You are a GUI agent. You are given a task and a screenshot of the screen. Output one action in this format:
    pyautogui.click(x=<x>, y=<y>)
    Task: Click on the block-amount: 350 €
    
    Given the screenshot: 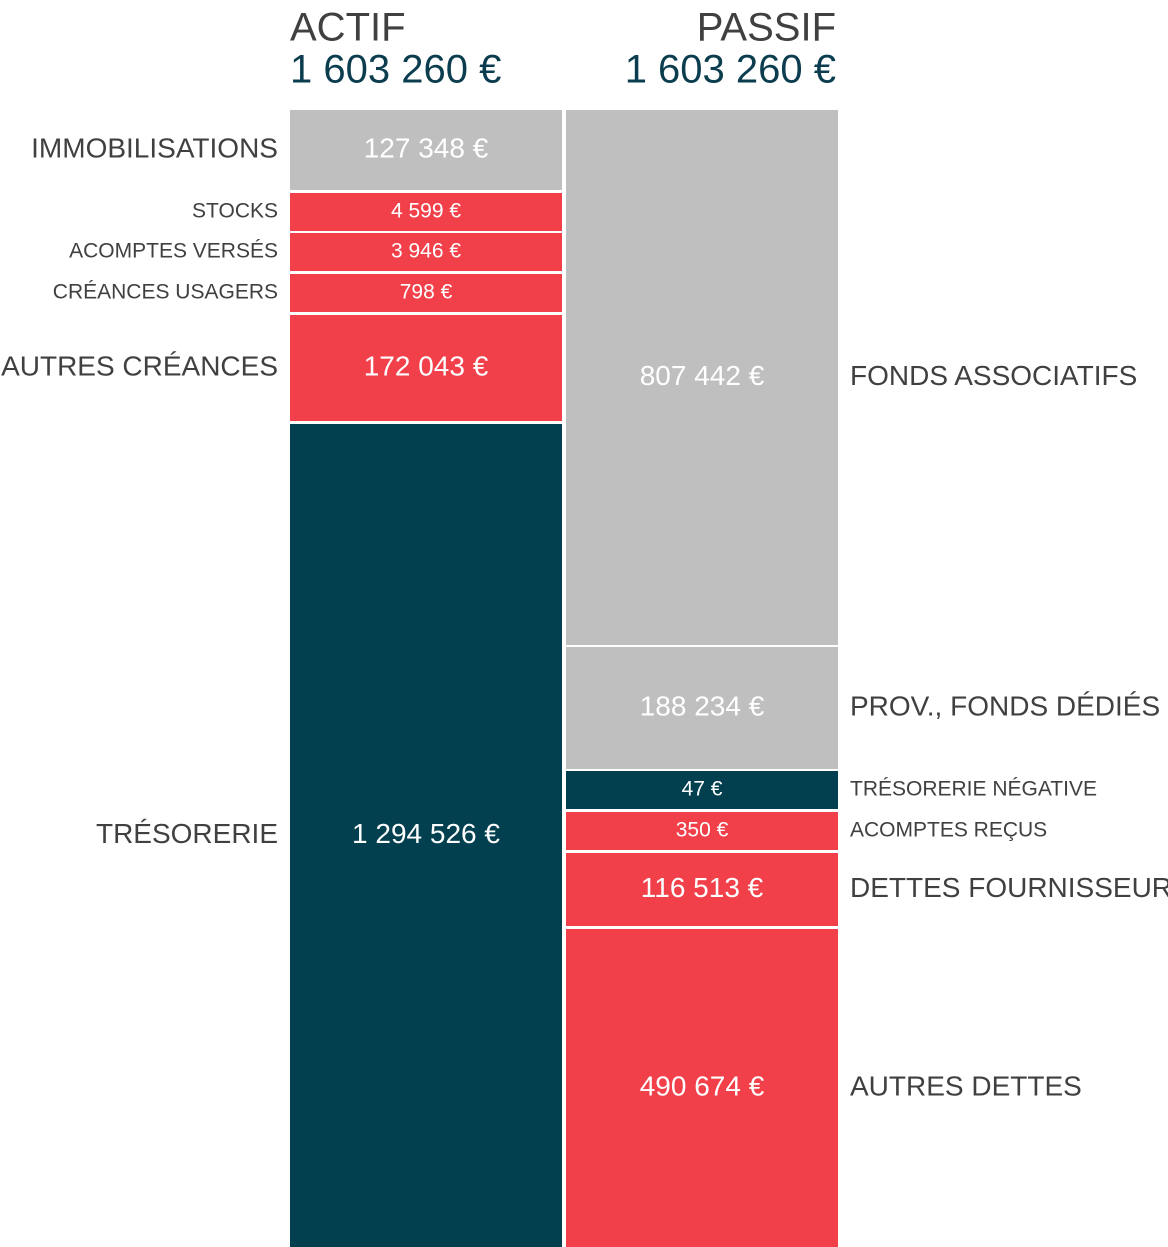 What is the action you would take?
    pyautogui.click(x=702, y=830)
    